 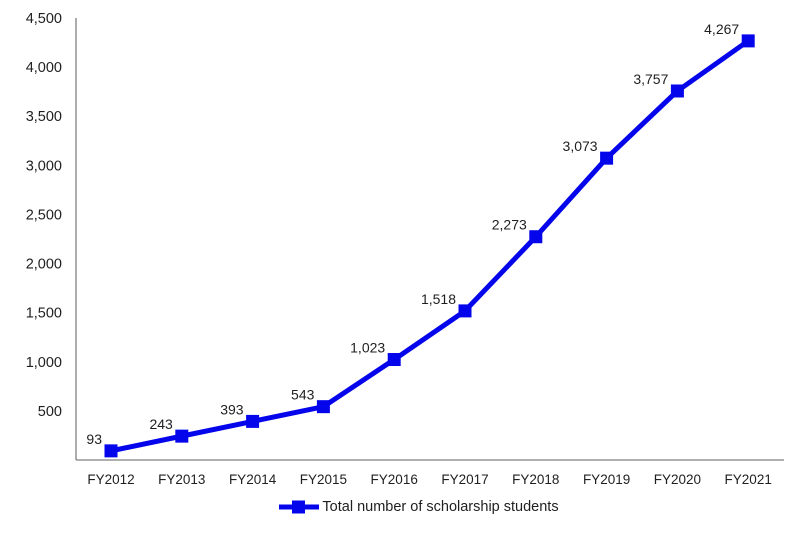 What do you see at coordinates (44, 19) in the screenshot?
I see `y-axis-tick-label: 4,500` at bounding box center [44, 19].